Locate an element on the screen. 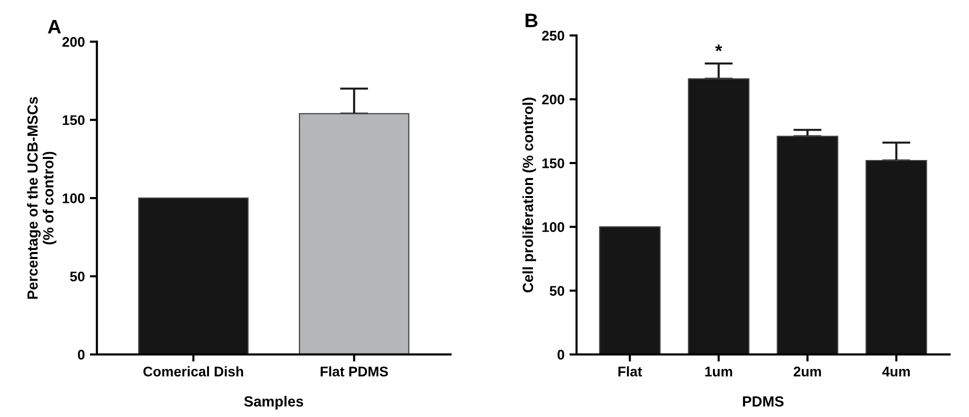 This screenshot has width=969, height=417. y-axis-title: Cell proliferation (% control) is located at coordinates (529, 195).